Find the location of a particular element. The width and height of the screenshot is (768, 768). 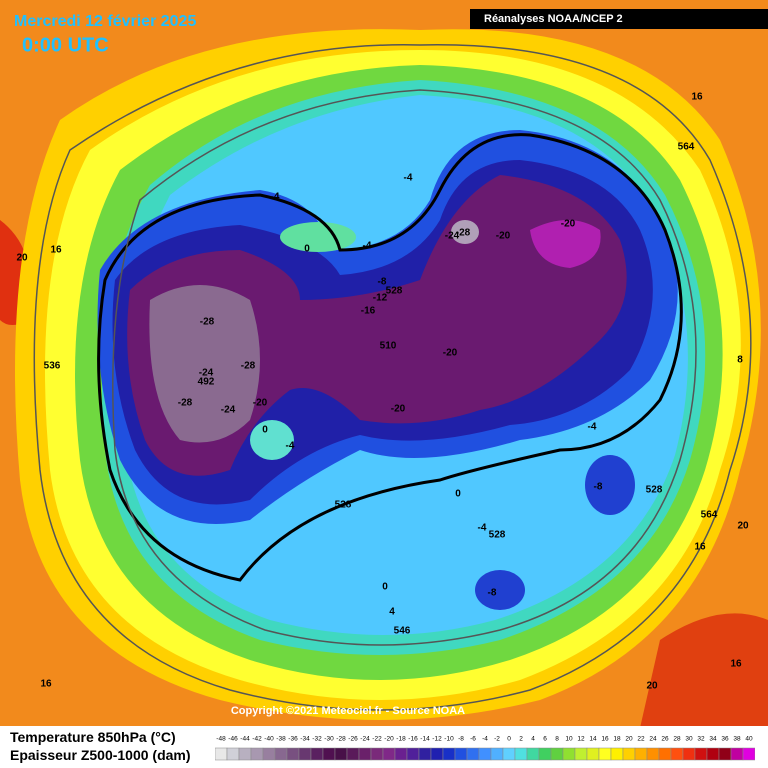

scale-label: 2 is located at coordinates (521, 739).